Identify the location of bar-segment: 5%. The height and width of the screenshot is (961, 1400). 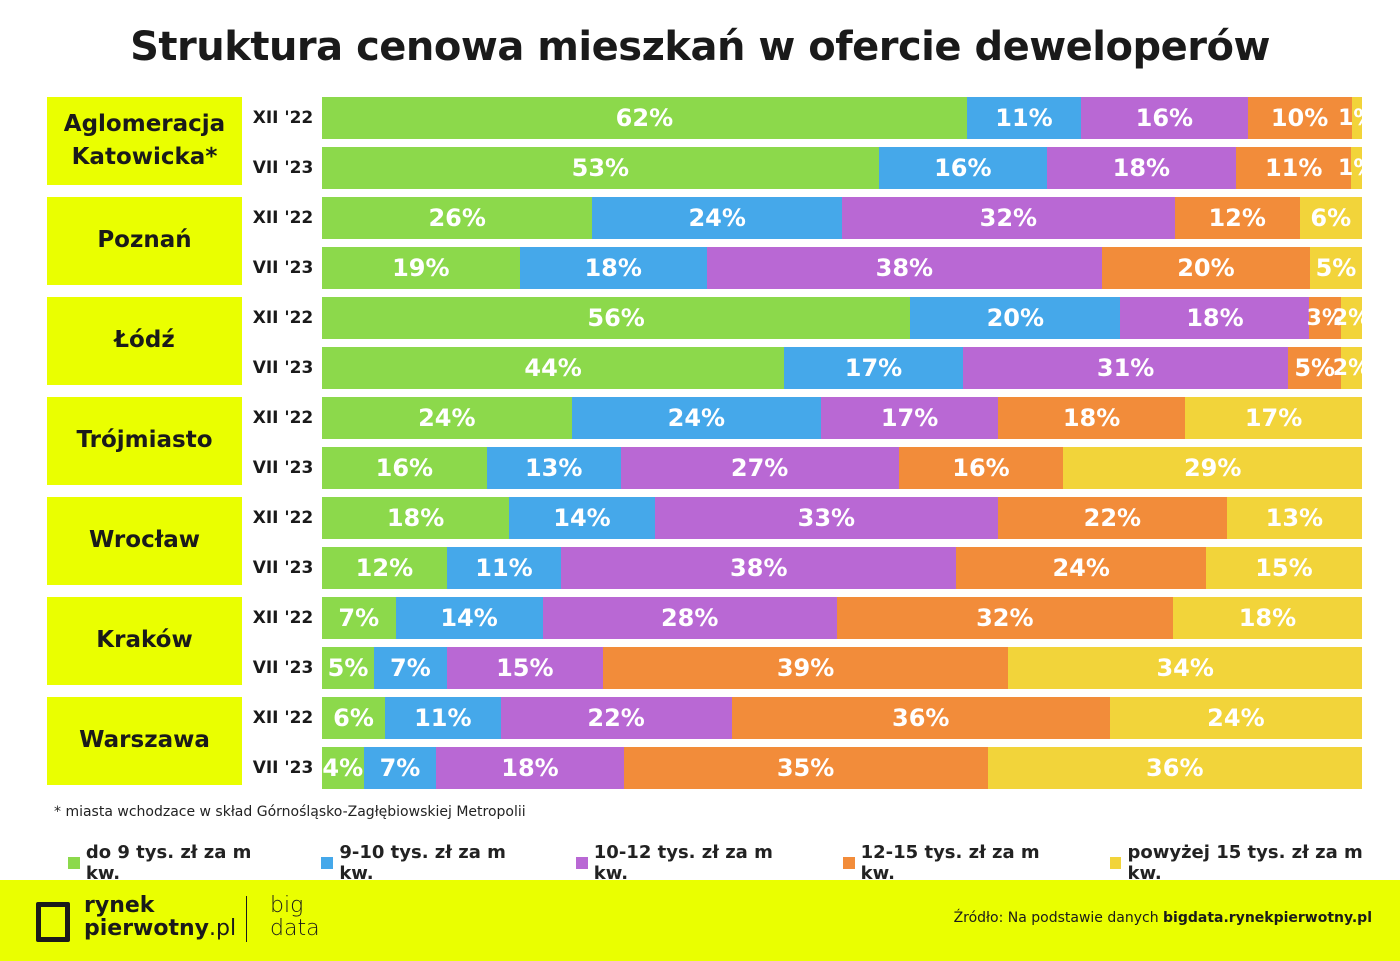
(348, 668).